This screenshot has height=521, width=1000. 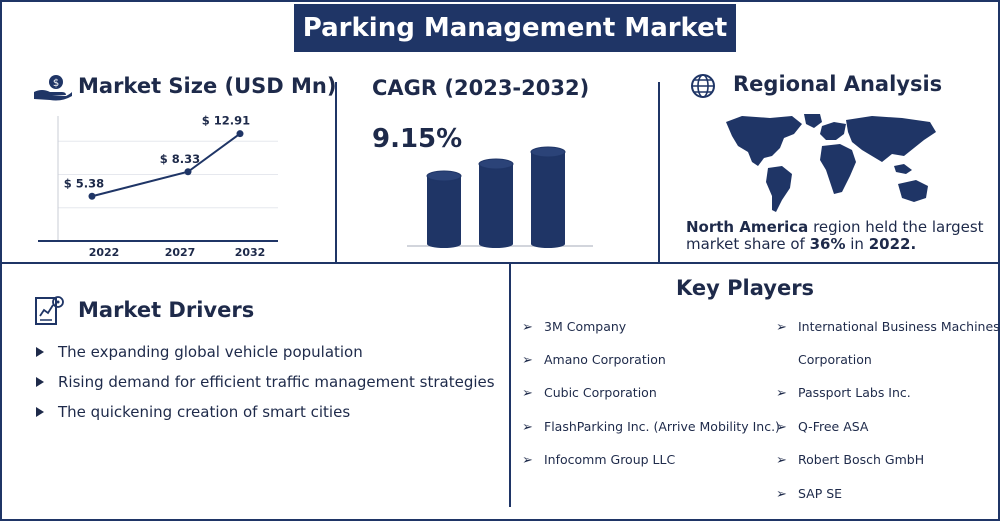 What do you see at coordinates (850, 460) in the screenshot?
I see `key-player-item: ➢ Robert Bosch GmbH` at bounding box center [850, 460].